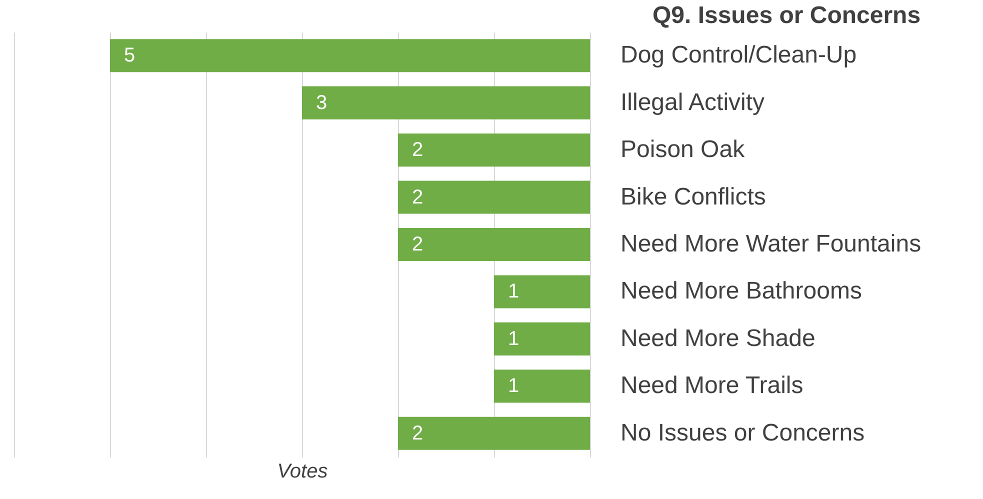 The image size is (983, 499). Describe the element at coordinates (683, 150) in the screenshot. I see `y-tick-label: Poison Oak` at that location.